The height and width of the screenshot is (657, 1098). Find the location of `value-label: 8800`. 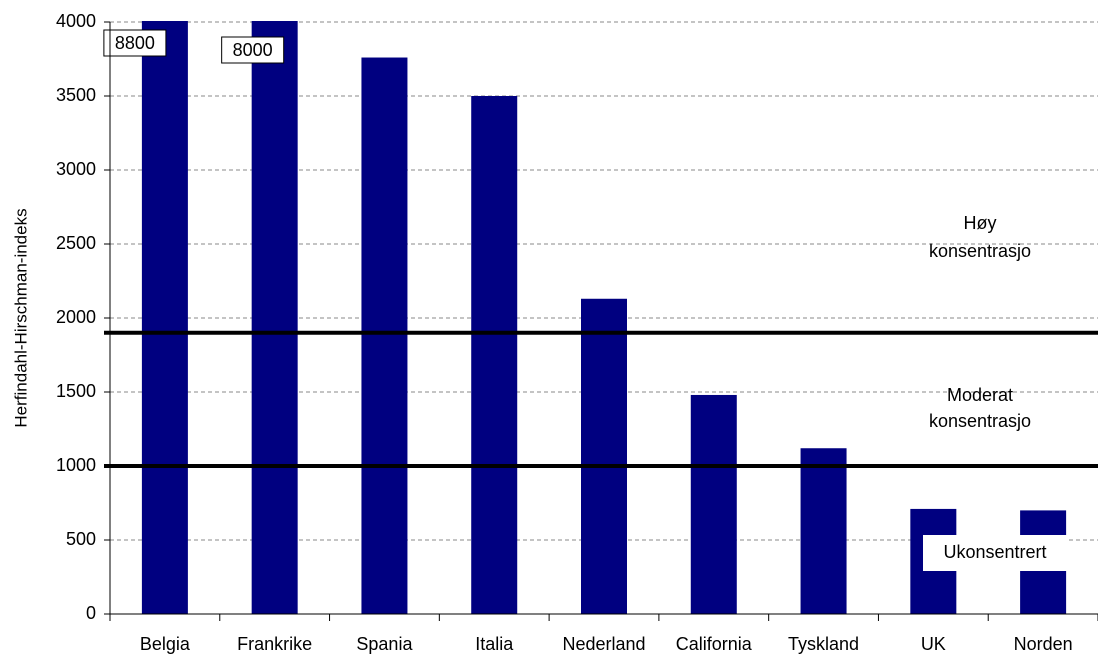

value-label: 8800 is located at coordinates (135, 43).